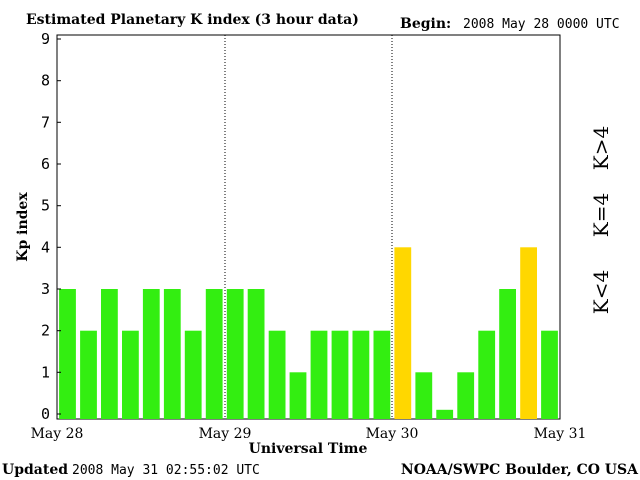 This screenshot has width=640, height=480. Describe the element at coordinates (51, 226) in the screenshot. I see `y-ticks-group: 0 1 2 3 4 5 6 7 8 9` at that location.